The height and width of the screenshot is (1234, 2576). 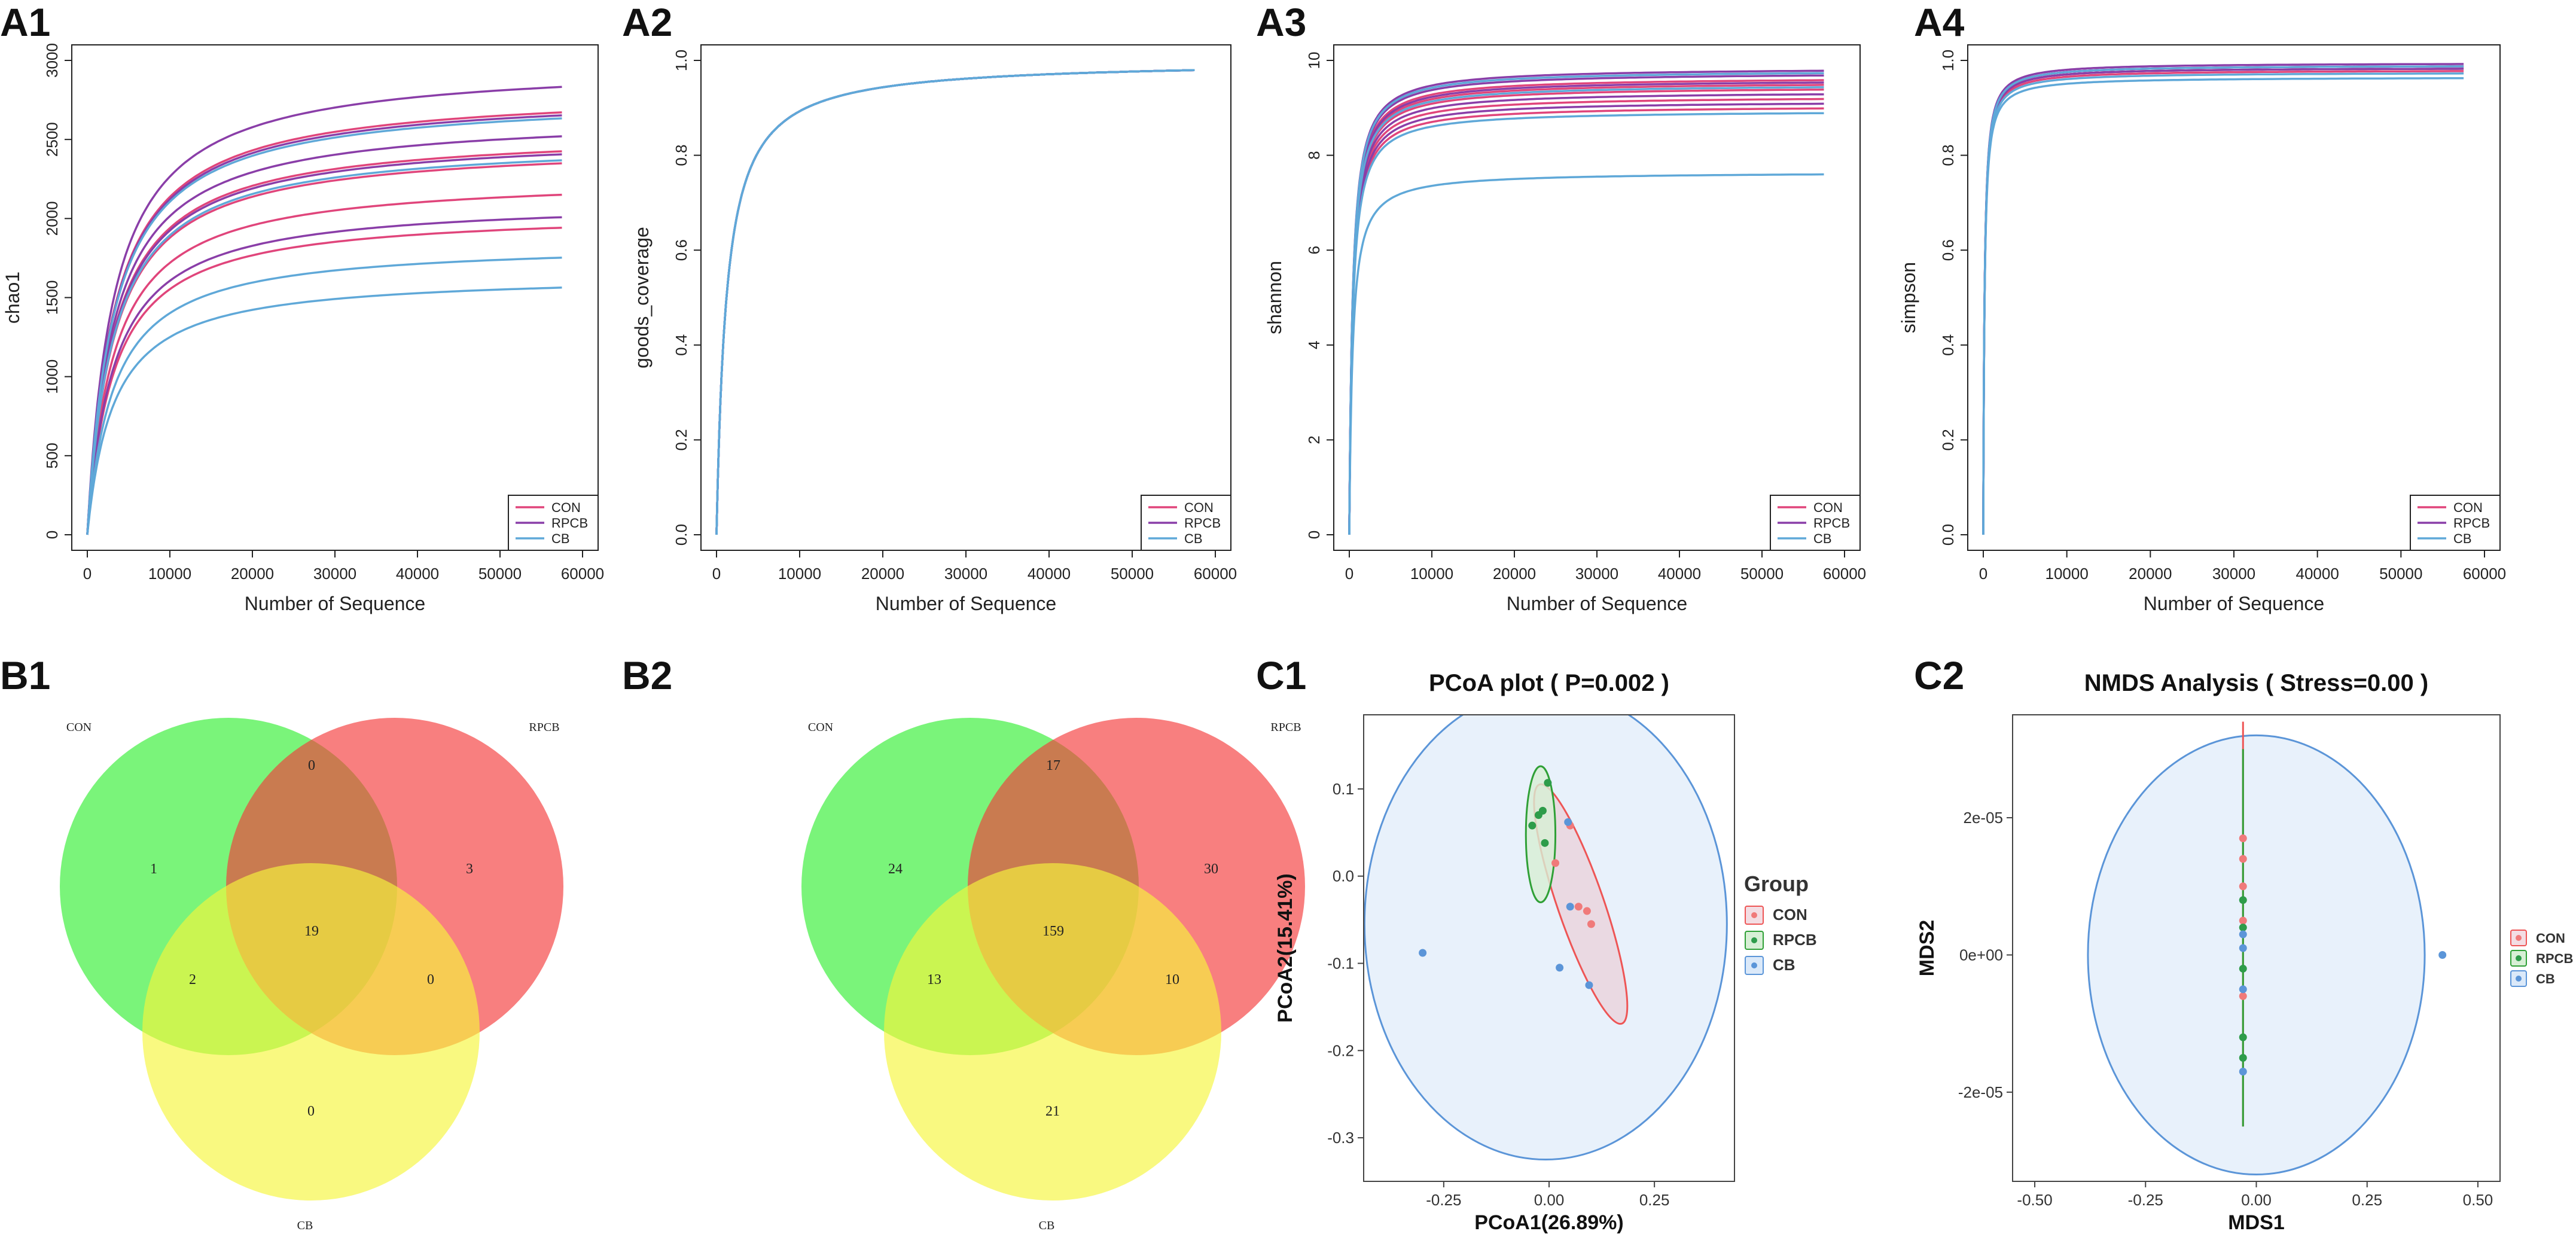 I want to click on a2-plot-frame, so click(x=966, y=297).